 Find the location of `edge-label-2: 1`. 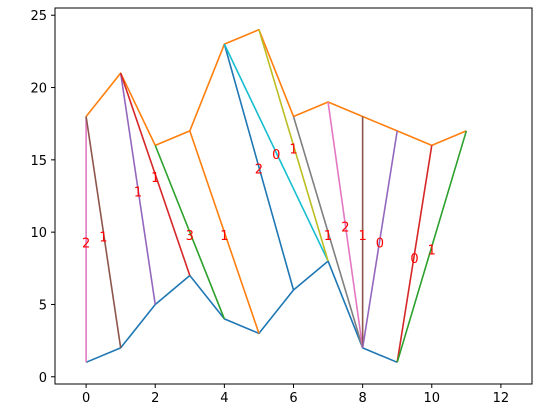

edge-label-2: 1 is located at coordinates (138, 193).